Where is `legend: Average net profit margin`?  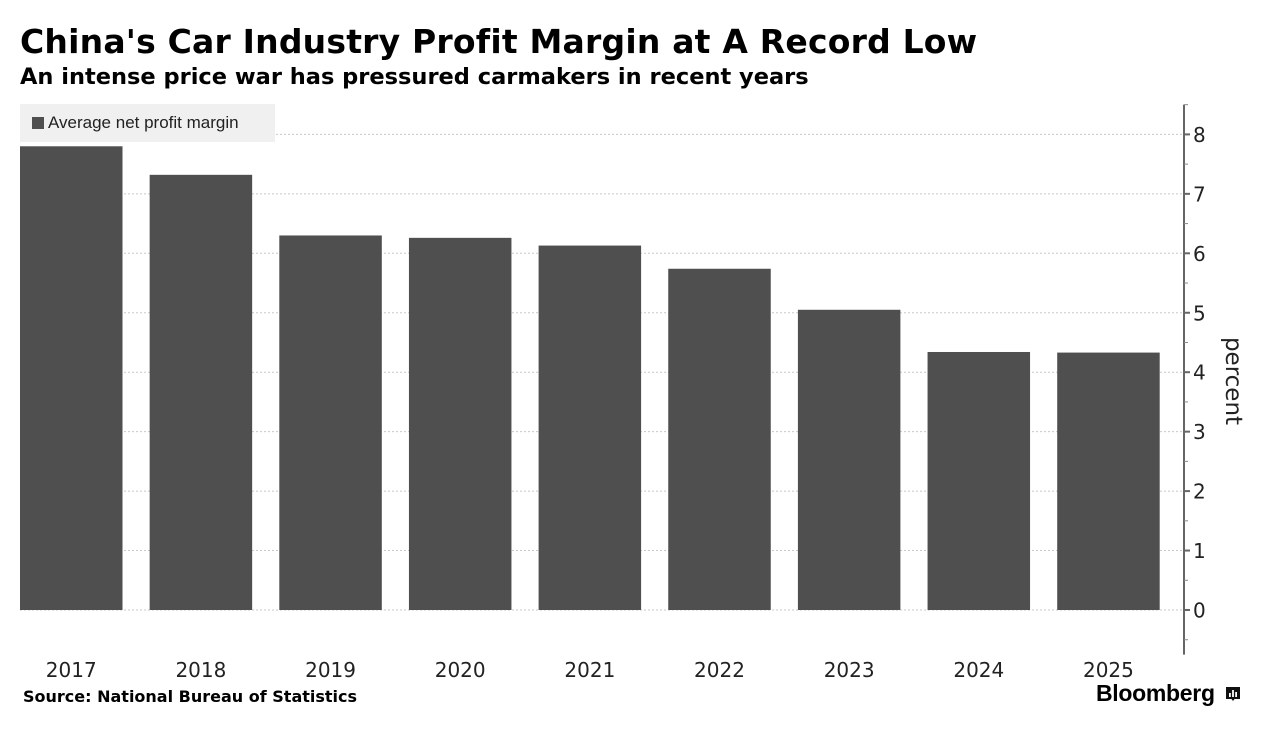
legend: Average net profit margin is located at coordinates (147, 123).